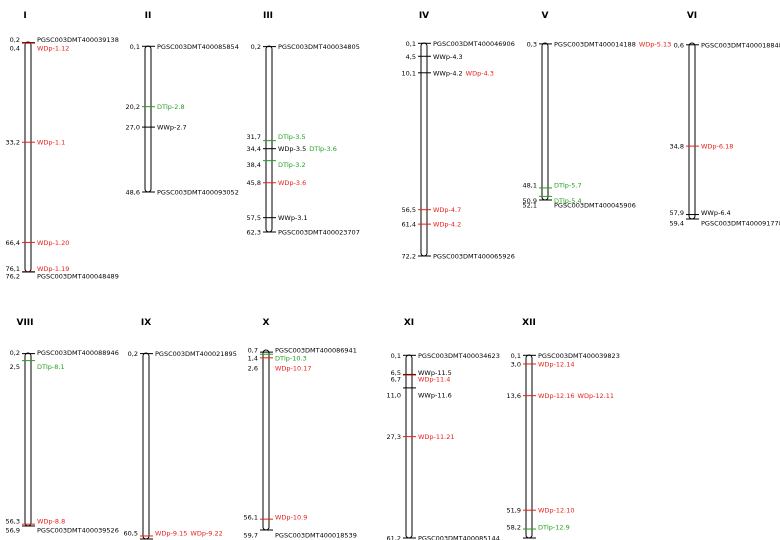 Image resolution: width=780 pixels, height=540 pixels. What do you see at coordinates (396, 380) in the screenshot?
I see `marker-position: 6,7` at bounding box center [396, 380].